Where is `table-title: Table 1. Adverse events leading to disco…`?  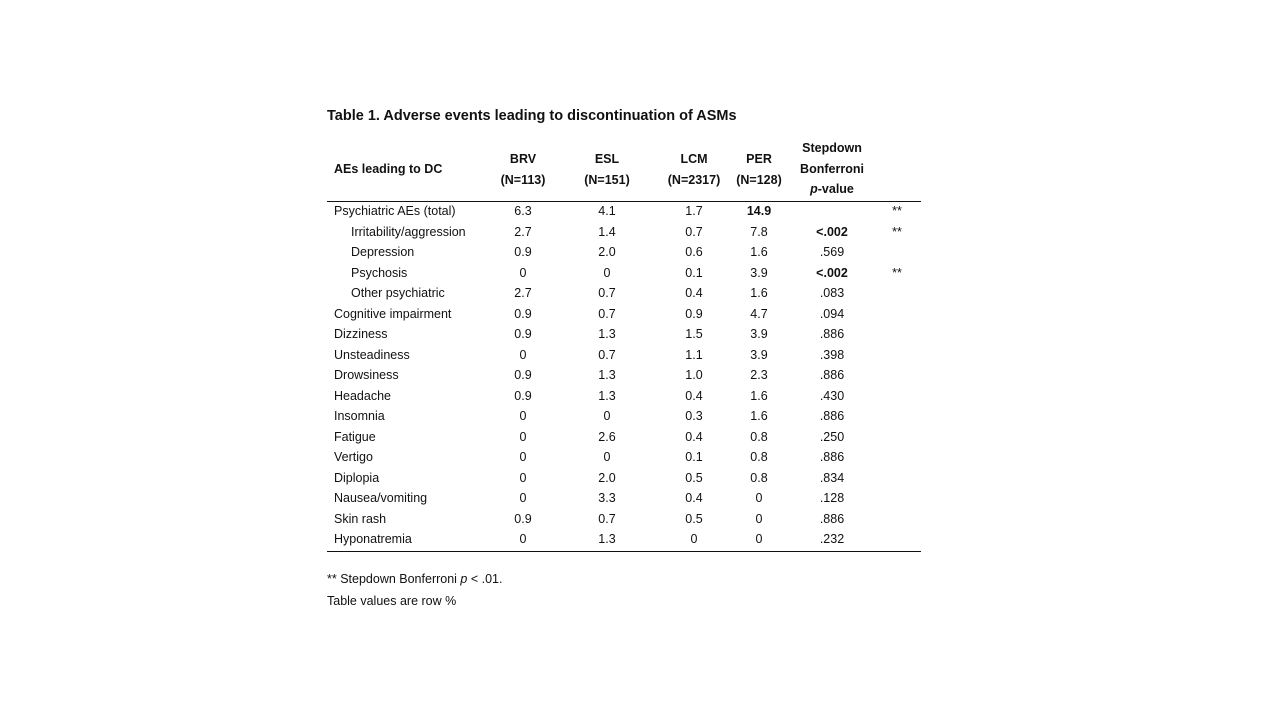 table-title: Table 1. Adverse events leading to disco… is located at coordinates (532, 116).